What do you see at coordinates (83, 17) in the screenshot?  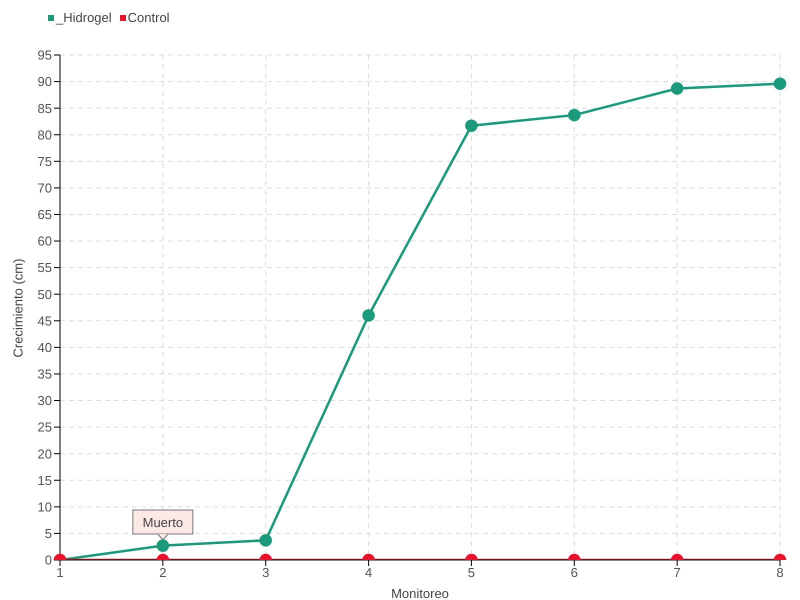 I see `legend-label: _Hidrogel` at bounding box center [83, 17].